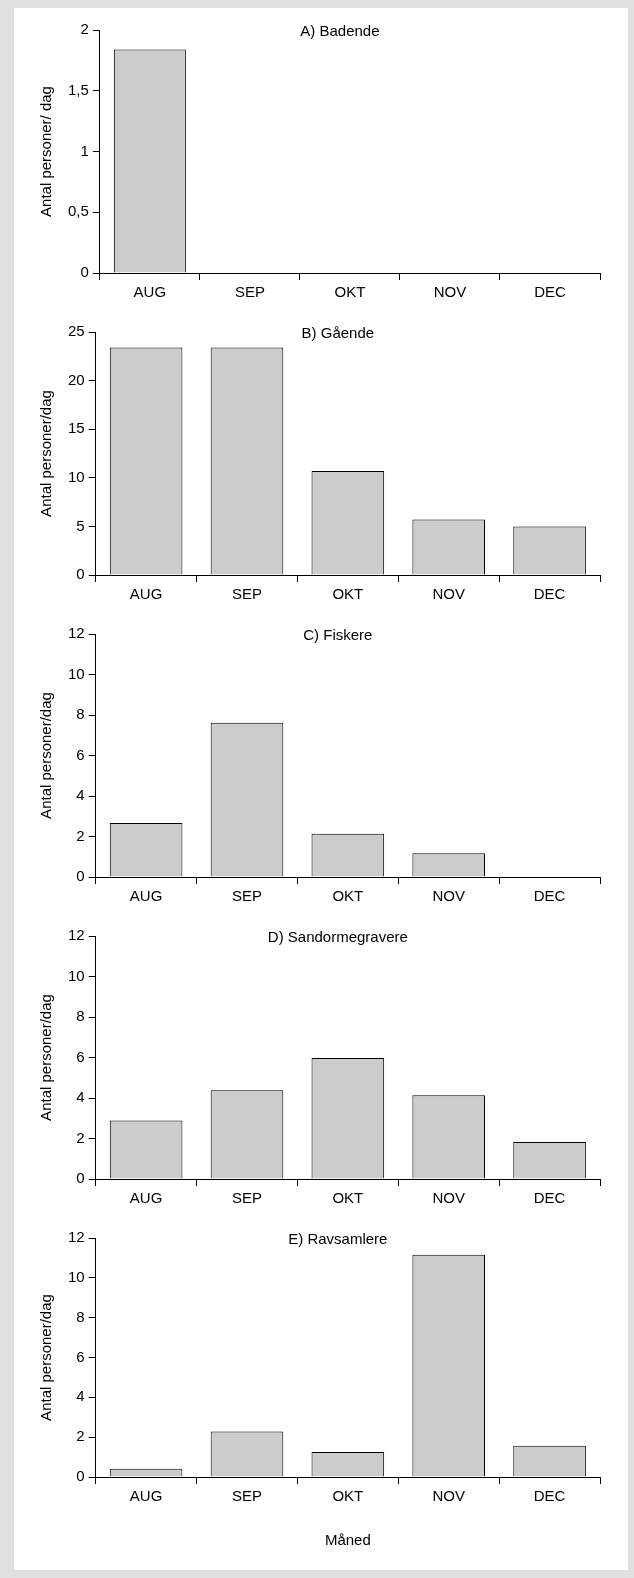 The width and height of the screenshot is (634, 1578). Describe the element at coordinates (76, 379) in the screenshot. I see `y-tick-label: 20` at that location.